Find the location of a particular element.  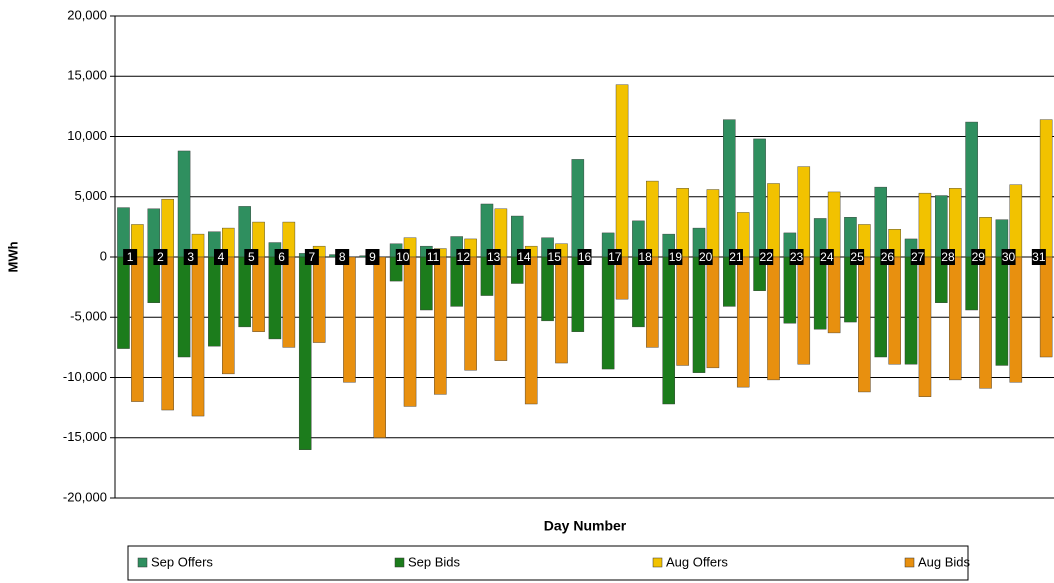

y-tick-label: -15,000 is located at coordinates (85, 436).